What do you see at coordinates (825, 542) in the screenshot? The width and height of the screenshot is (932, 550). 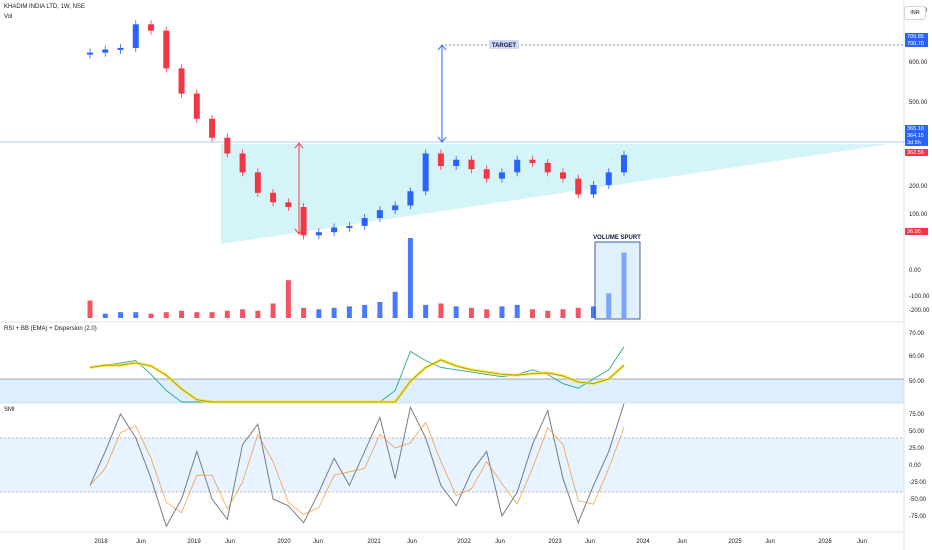 I see `time-tick-label: 2026` at bounding box center [825, 542].